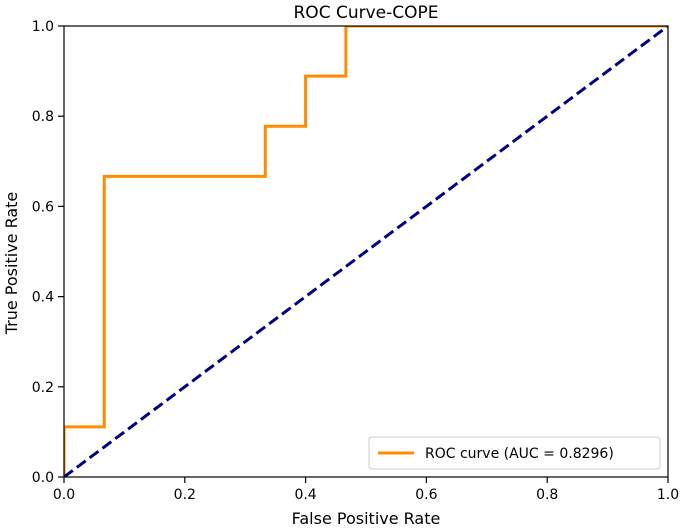  I want to click on x-tick-label: 0.6, so click(426, 495).